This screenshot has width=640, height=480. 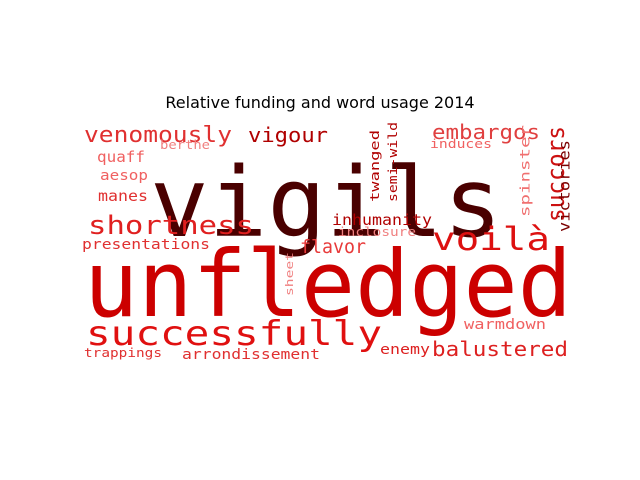 I want to click on word-quaff: quaff, so click(x=121, y=157).